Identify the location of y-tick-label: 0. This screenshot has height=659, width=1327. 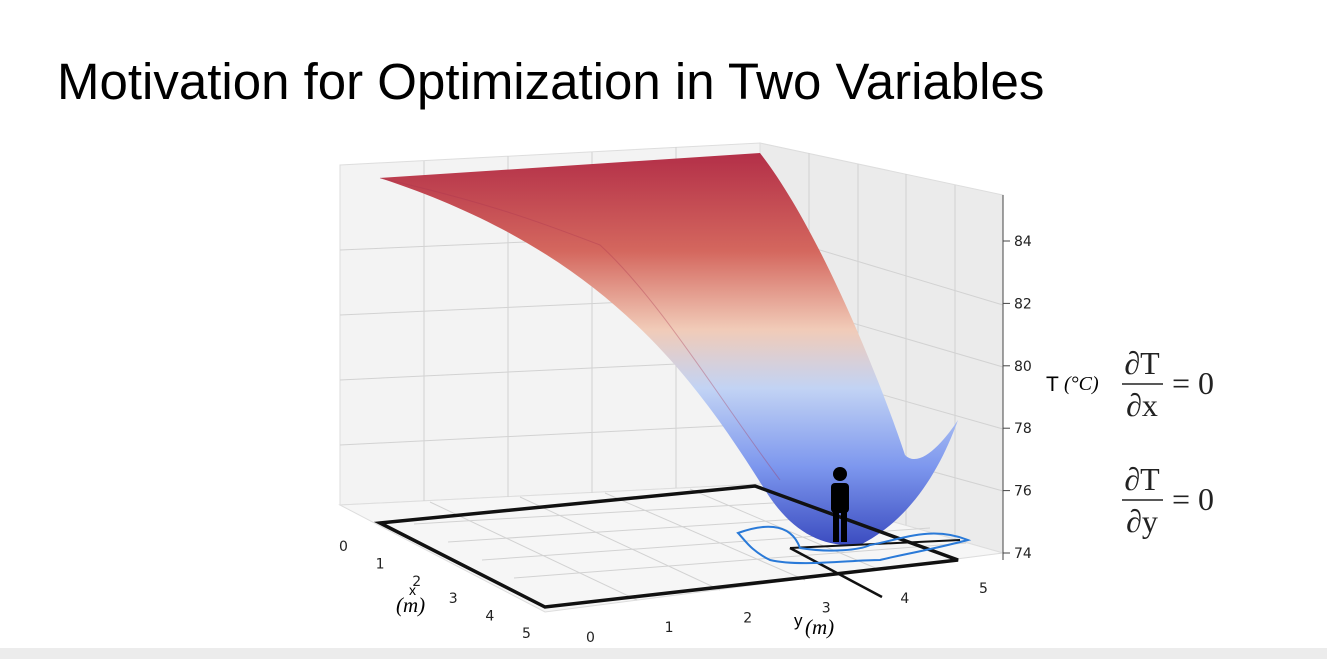
(590, 638).